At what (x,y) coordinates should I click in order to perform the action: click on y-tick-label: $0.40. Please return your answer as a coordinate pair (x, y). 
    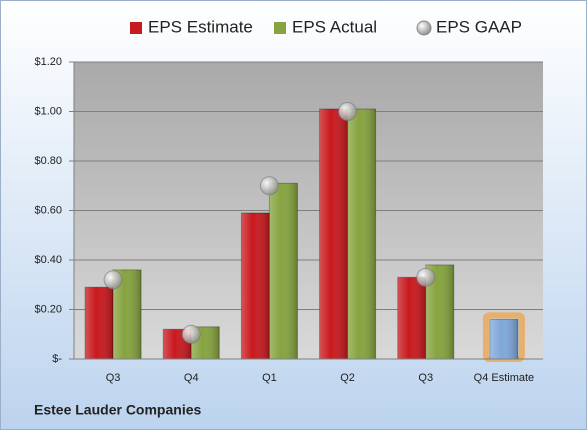
    Looking at the image, I should click on (48, 260).